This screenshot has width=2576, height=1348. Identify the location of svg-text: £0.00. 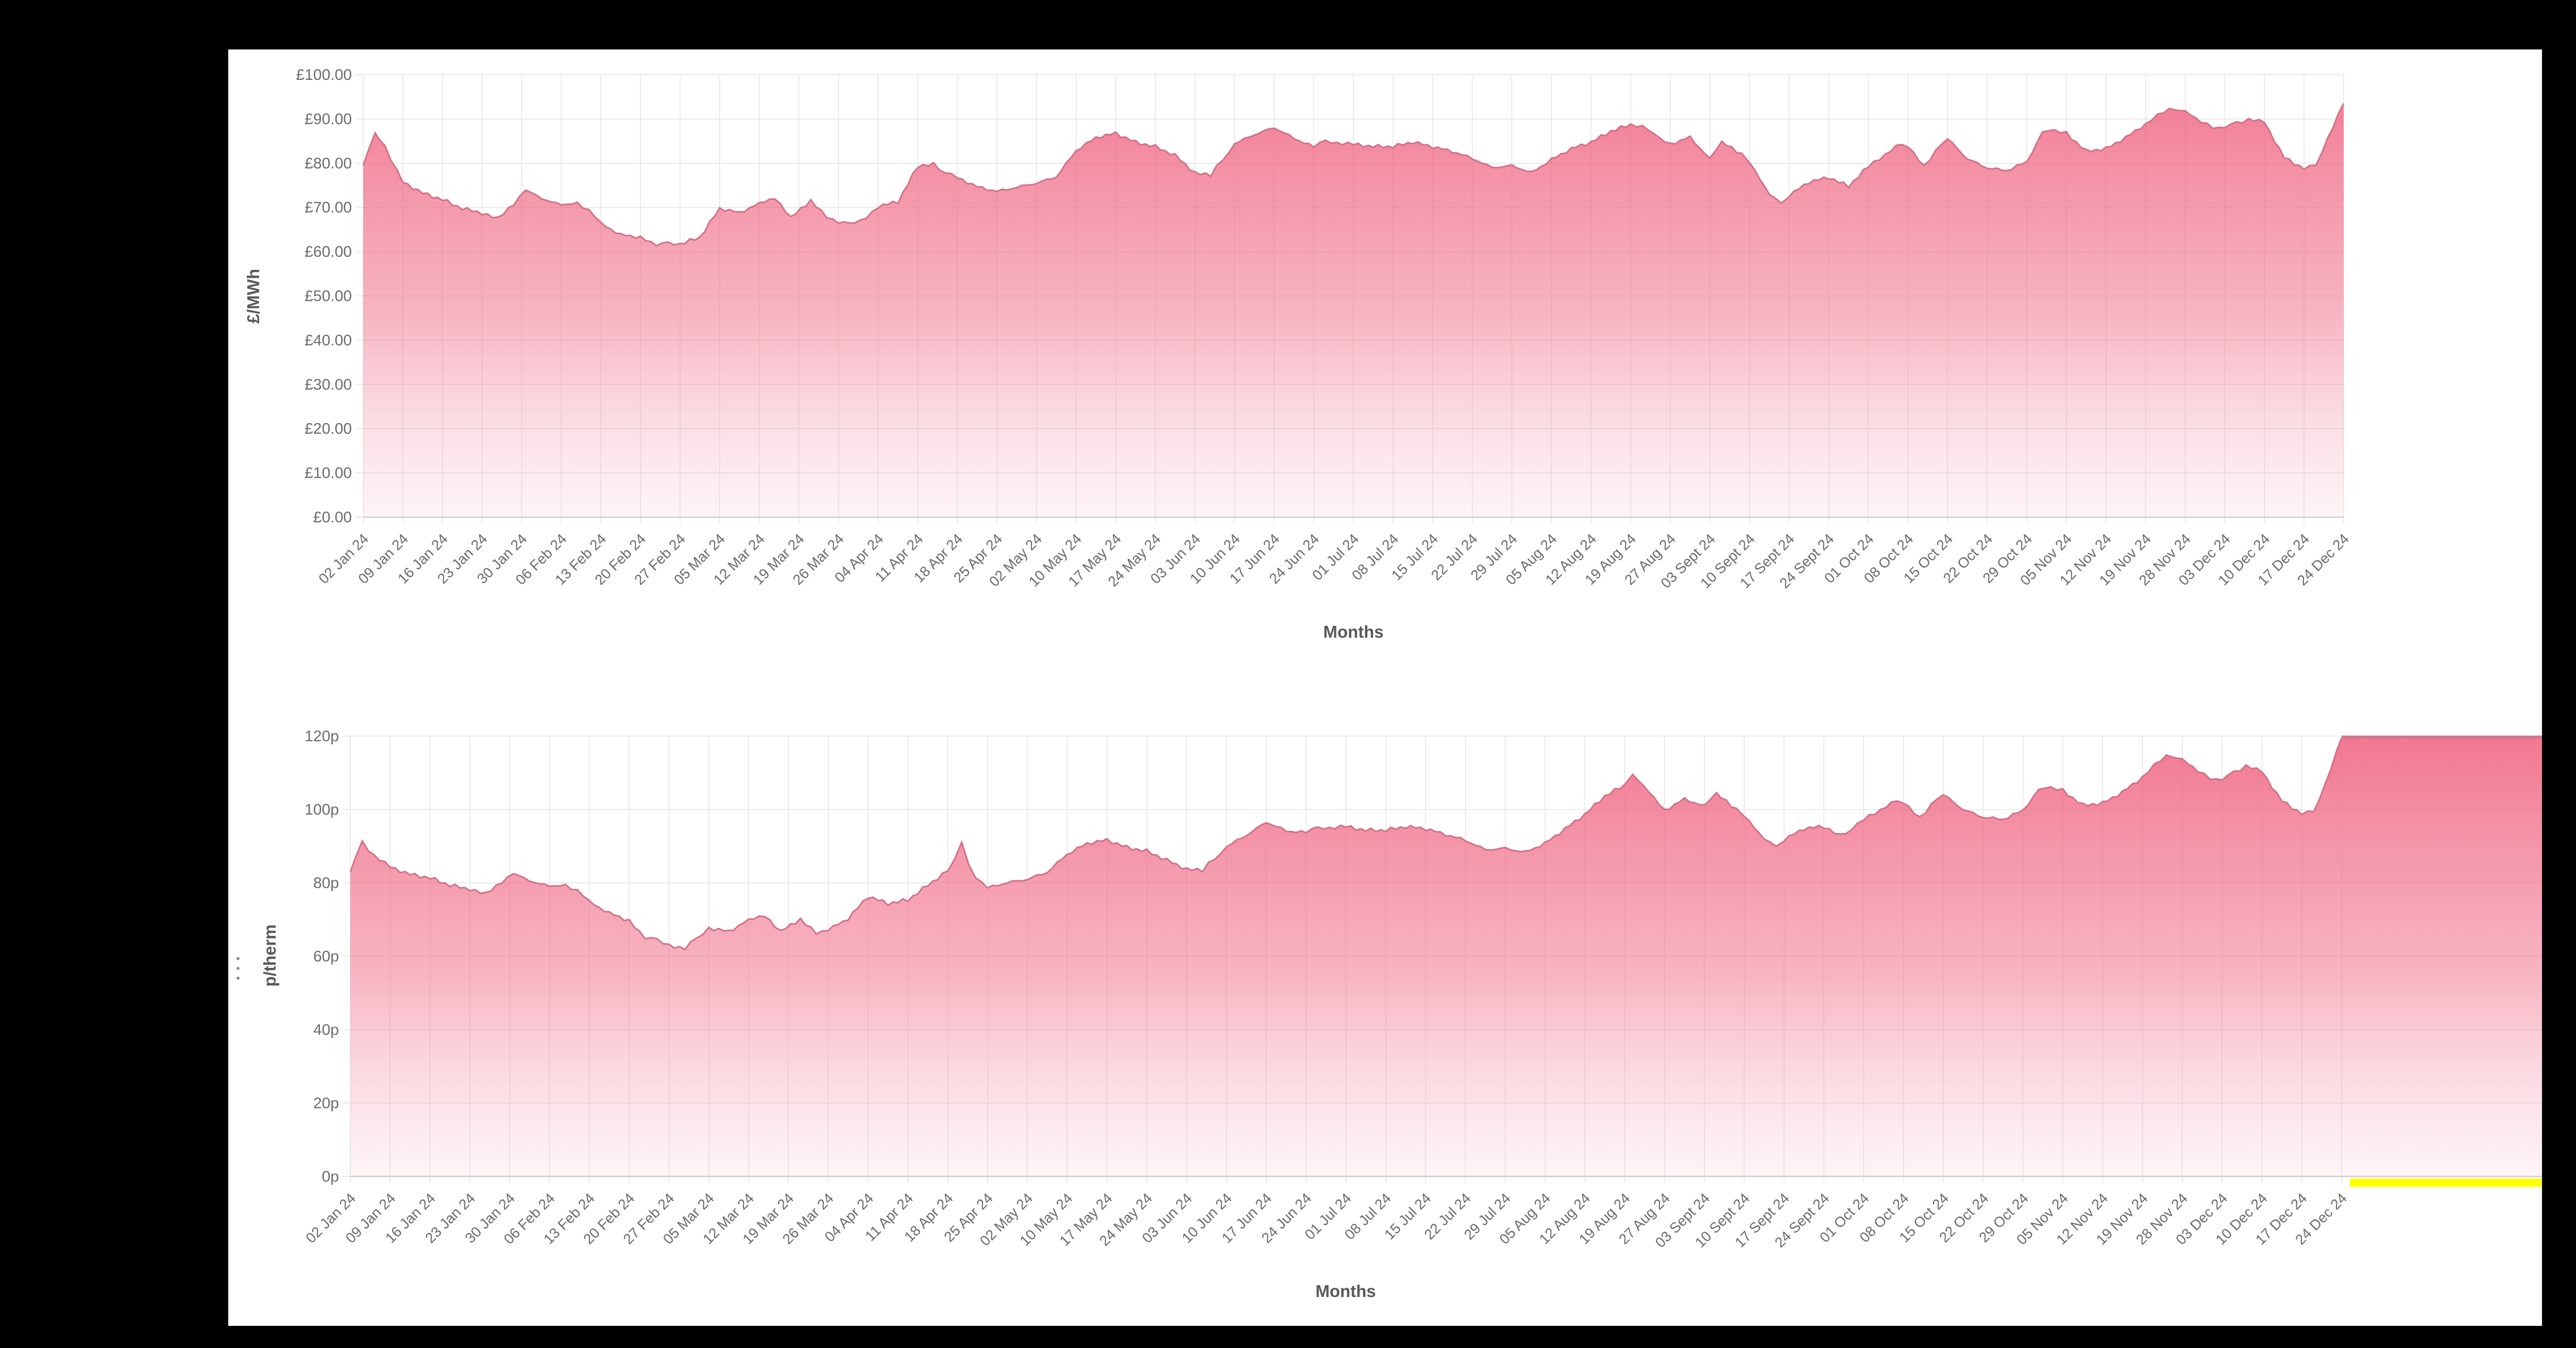
(332, 517).